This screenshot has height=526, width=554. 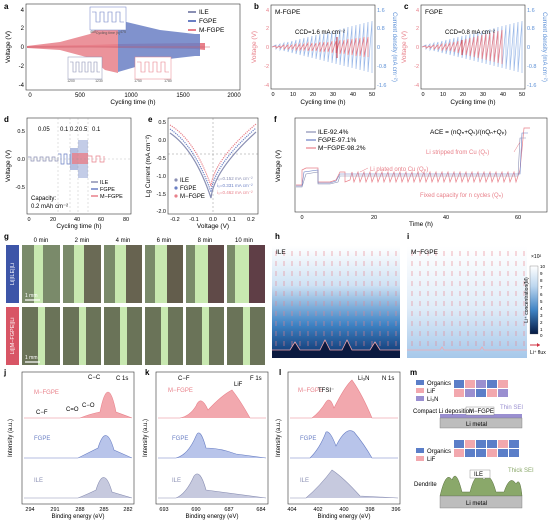 I want to click on b-ytick: 0, so click(x=267, y=48).